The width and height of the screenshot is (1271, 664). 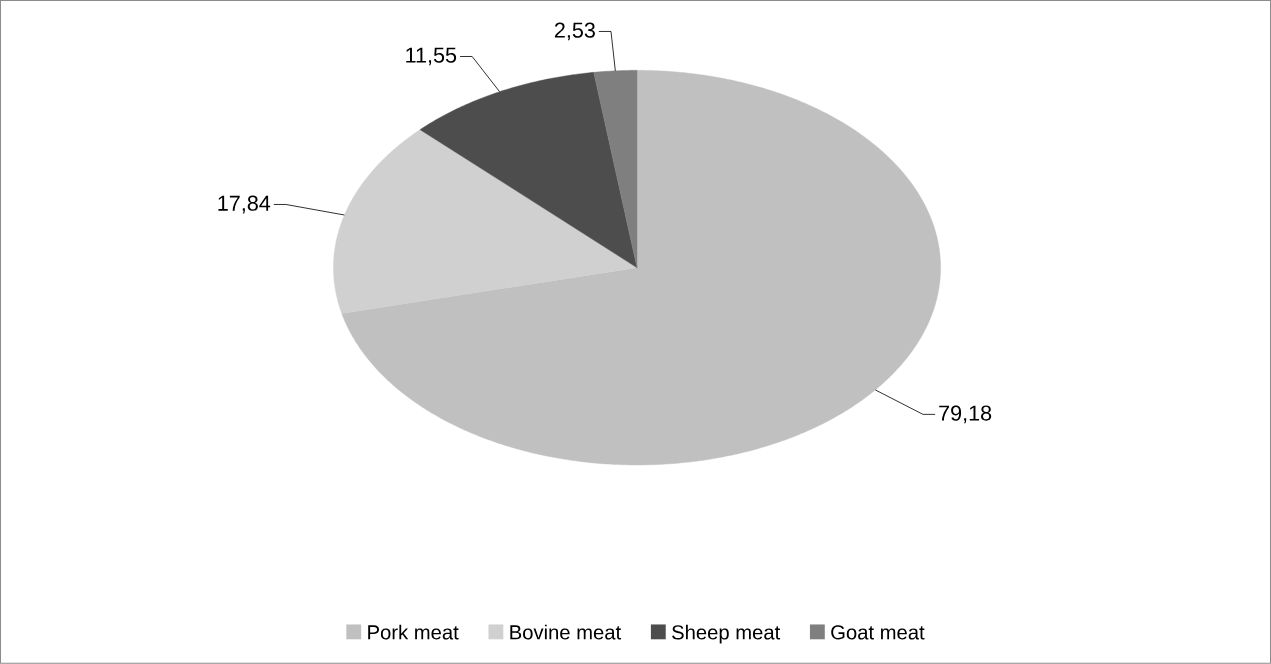 What do you see at coordinates (244, 204) in the screenshot?
I see `data-label: 17,84` at bounding box center [244, 204].